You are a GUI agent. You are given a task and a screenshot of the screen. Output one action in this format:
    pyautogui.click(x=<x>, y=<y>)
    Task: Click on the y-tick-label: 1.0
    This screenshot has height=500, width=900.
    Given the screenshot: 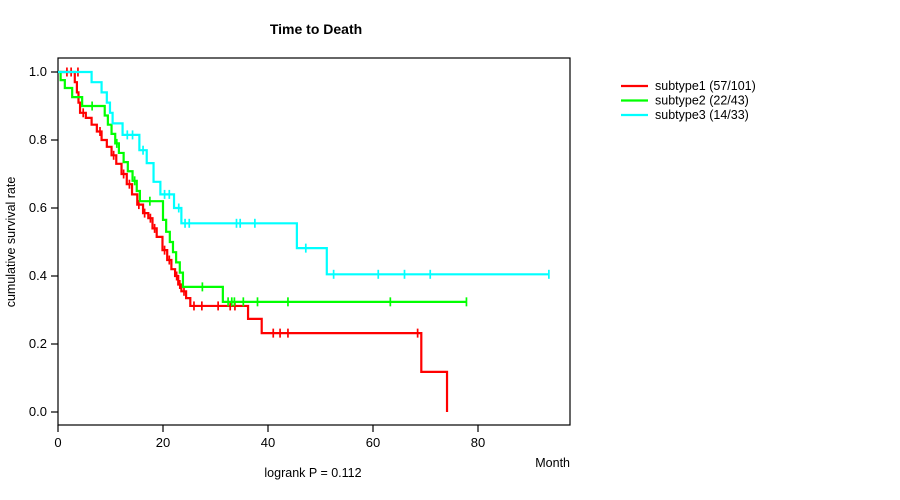 What is the action you would take?
    pyautogui.click(x=38, y=71)
    